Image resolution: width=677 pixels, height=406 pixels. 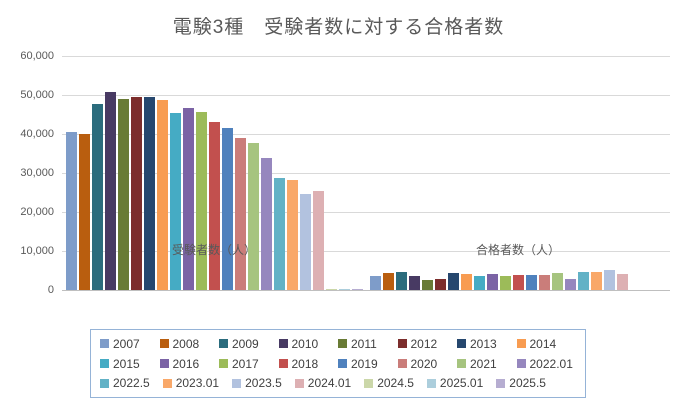 I want to click on bar-2022.5, so click(x=279, y=234).